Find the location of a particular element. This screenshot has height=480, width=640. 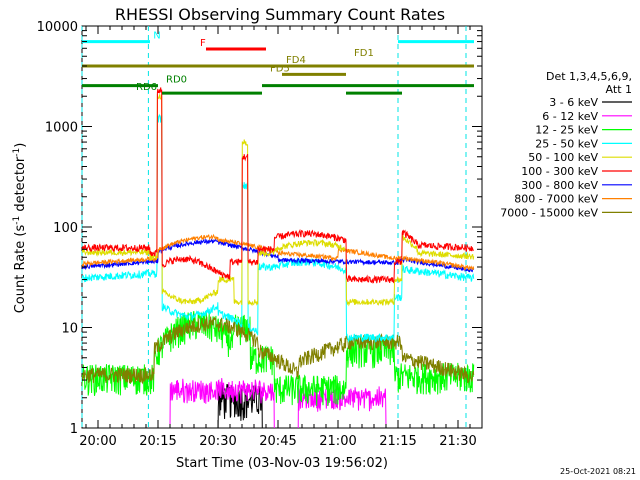

legend-entry-label: 3 - 6 keV is located at coordinates (573, 102).